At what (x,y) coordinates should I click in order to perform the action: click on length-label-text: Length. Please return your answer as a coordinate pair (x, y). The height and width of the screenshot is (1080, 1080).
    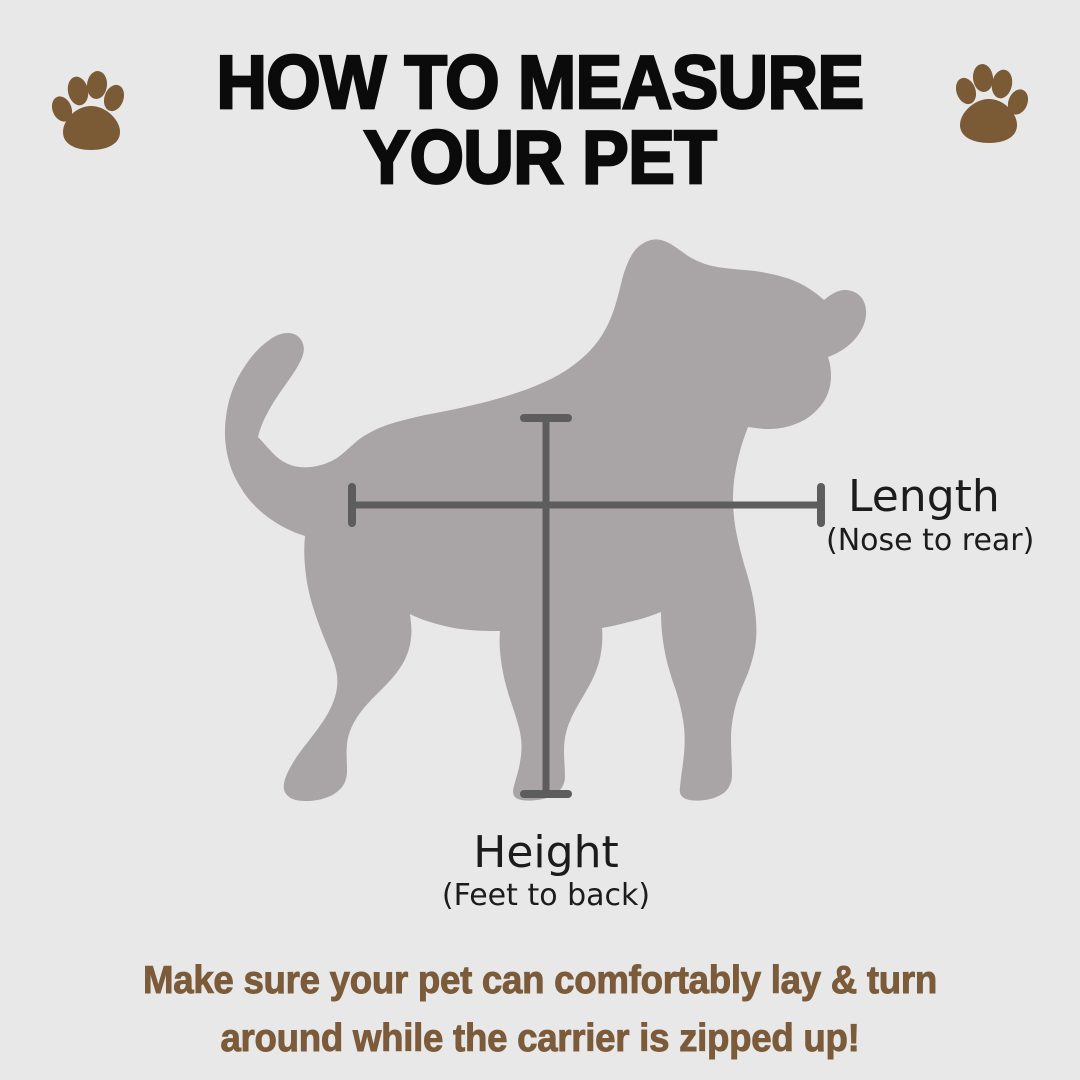
    Looking at the image, I should click on (924, 496).